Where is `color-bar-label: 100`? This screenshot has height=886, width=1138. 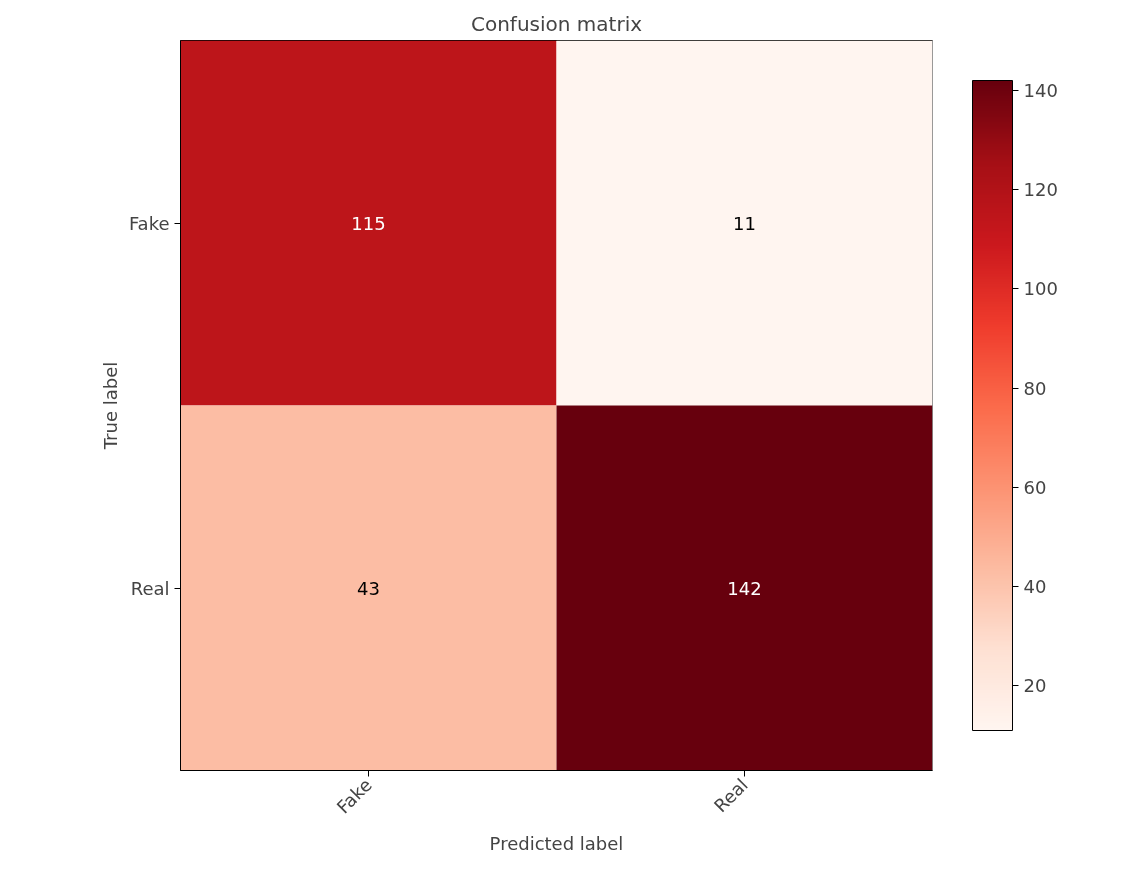
color-bar-label: 100 is located at coordinates (1040, 289).